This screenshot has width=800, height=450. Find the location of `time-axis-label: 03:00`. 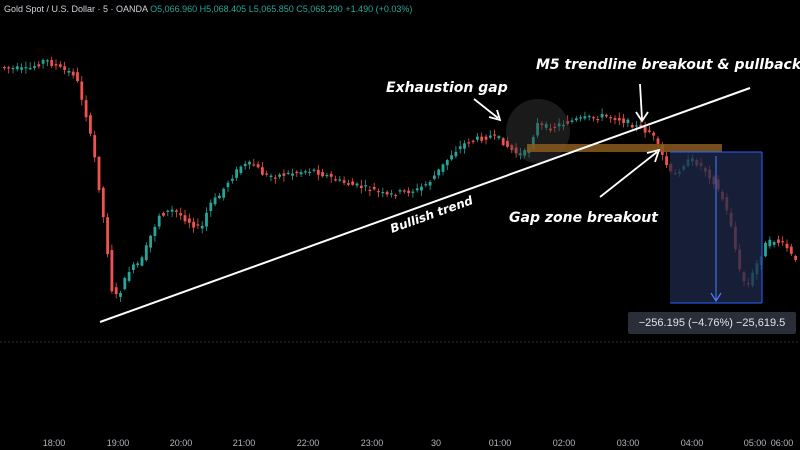

time-axis-label: 03:00 is located at coordinates (628, 443).